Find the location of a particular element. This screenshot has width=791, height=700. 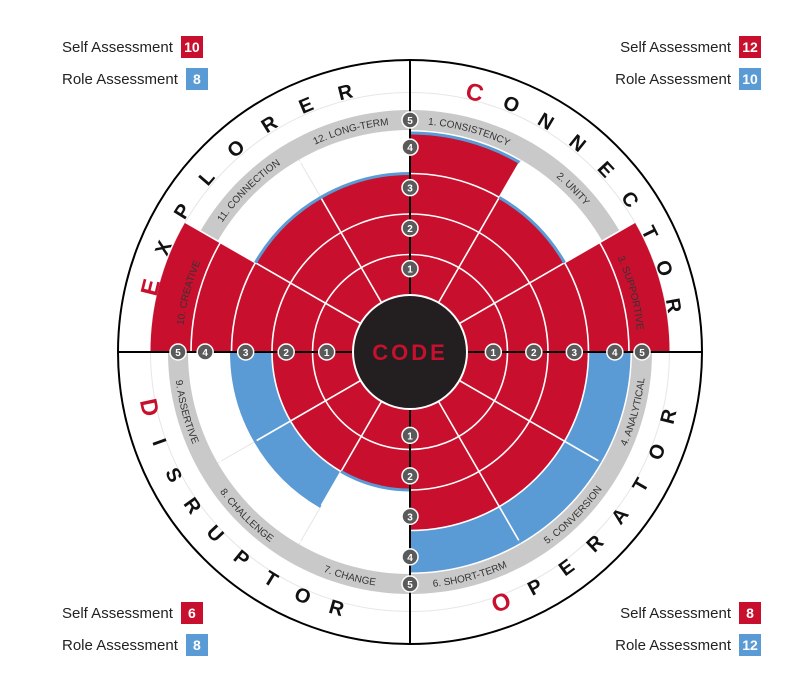

role-assessment-badge: 12 is located at coordinates (750, 645).